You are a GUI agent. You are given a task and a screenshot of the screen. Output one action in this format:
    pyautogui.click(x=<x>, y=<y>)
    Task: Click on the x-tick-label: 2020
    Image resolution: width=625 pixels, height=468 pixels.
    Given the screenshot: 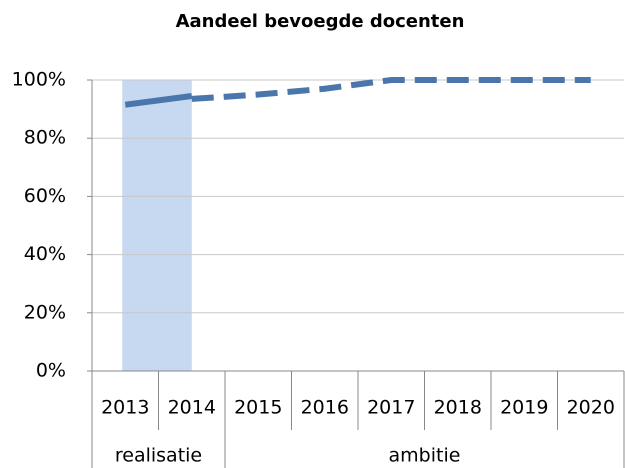 What is the action you would take?
    pyautogui.click(x=591, y=408)
    